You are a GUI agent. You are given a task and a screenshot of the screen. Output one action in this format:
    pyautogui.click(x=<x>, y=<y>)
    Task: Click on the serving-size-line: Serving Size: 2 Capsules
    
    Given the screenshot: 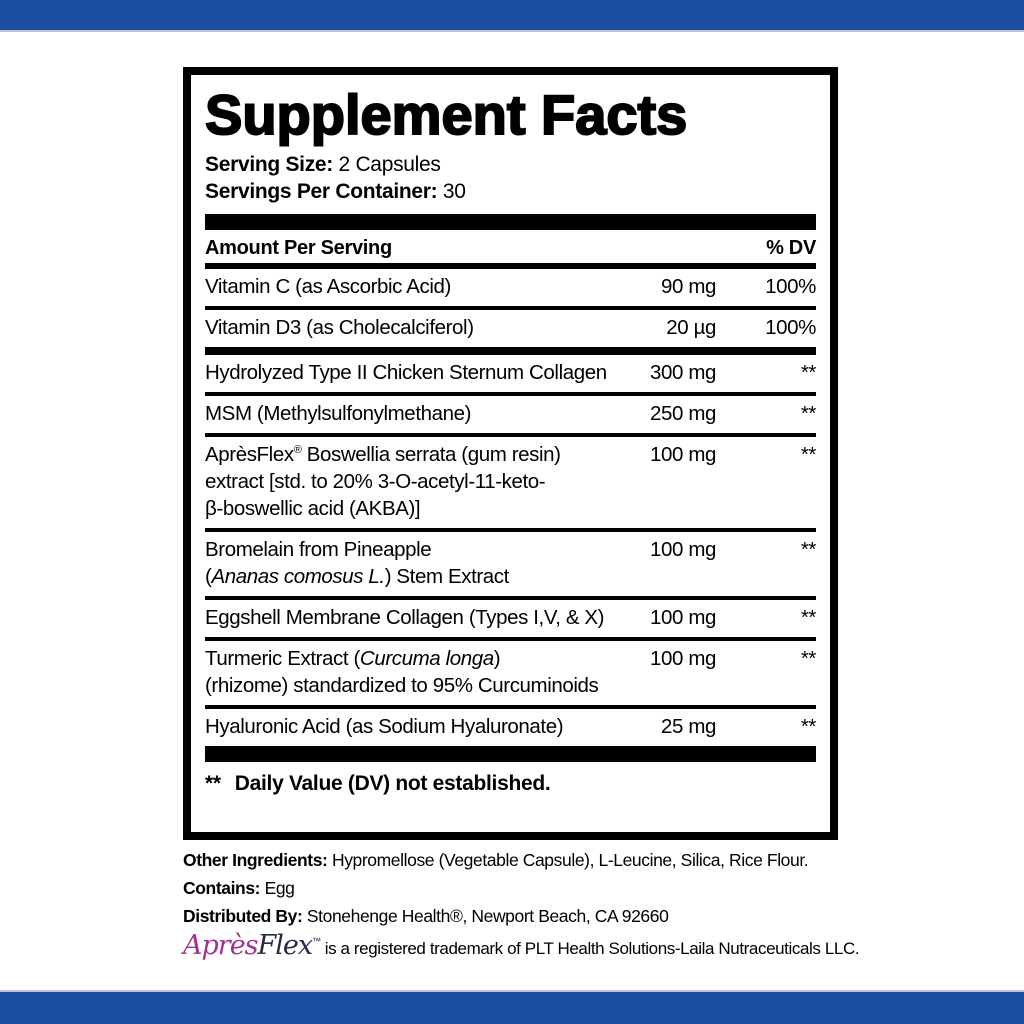 What is the action you would take?
    pyautogui.click(x=510, y=164)
    